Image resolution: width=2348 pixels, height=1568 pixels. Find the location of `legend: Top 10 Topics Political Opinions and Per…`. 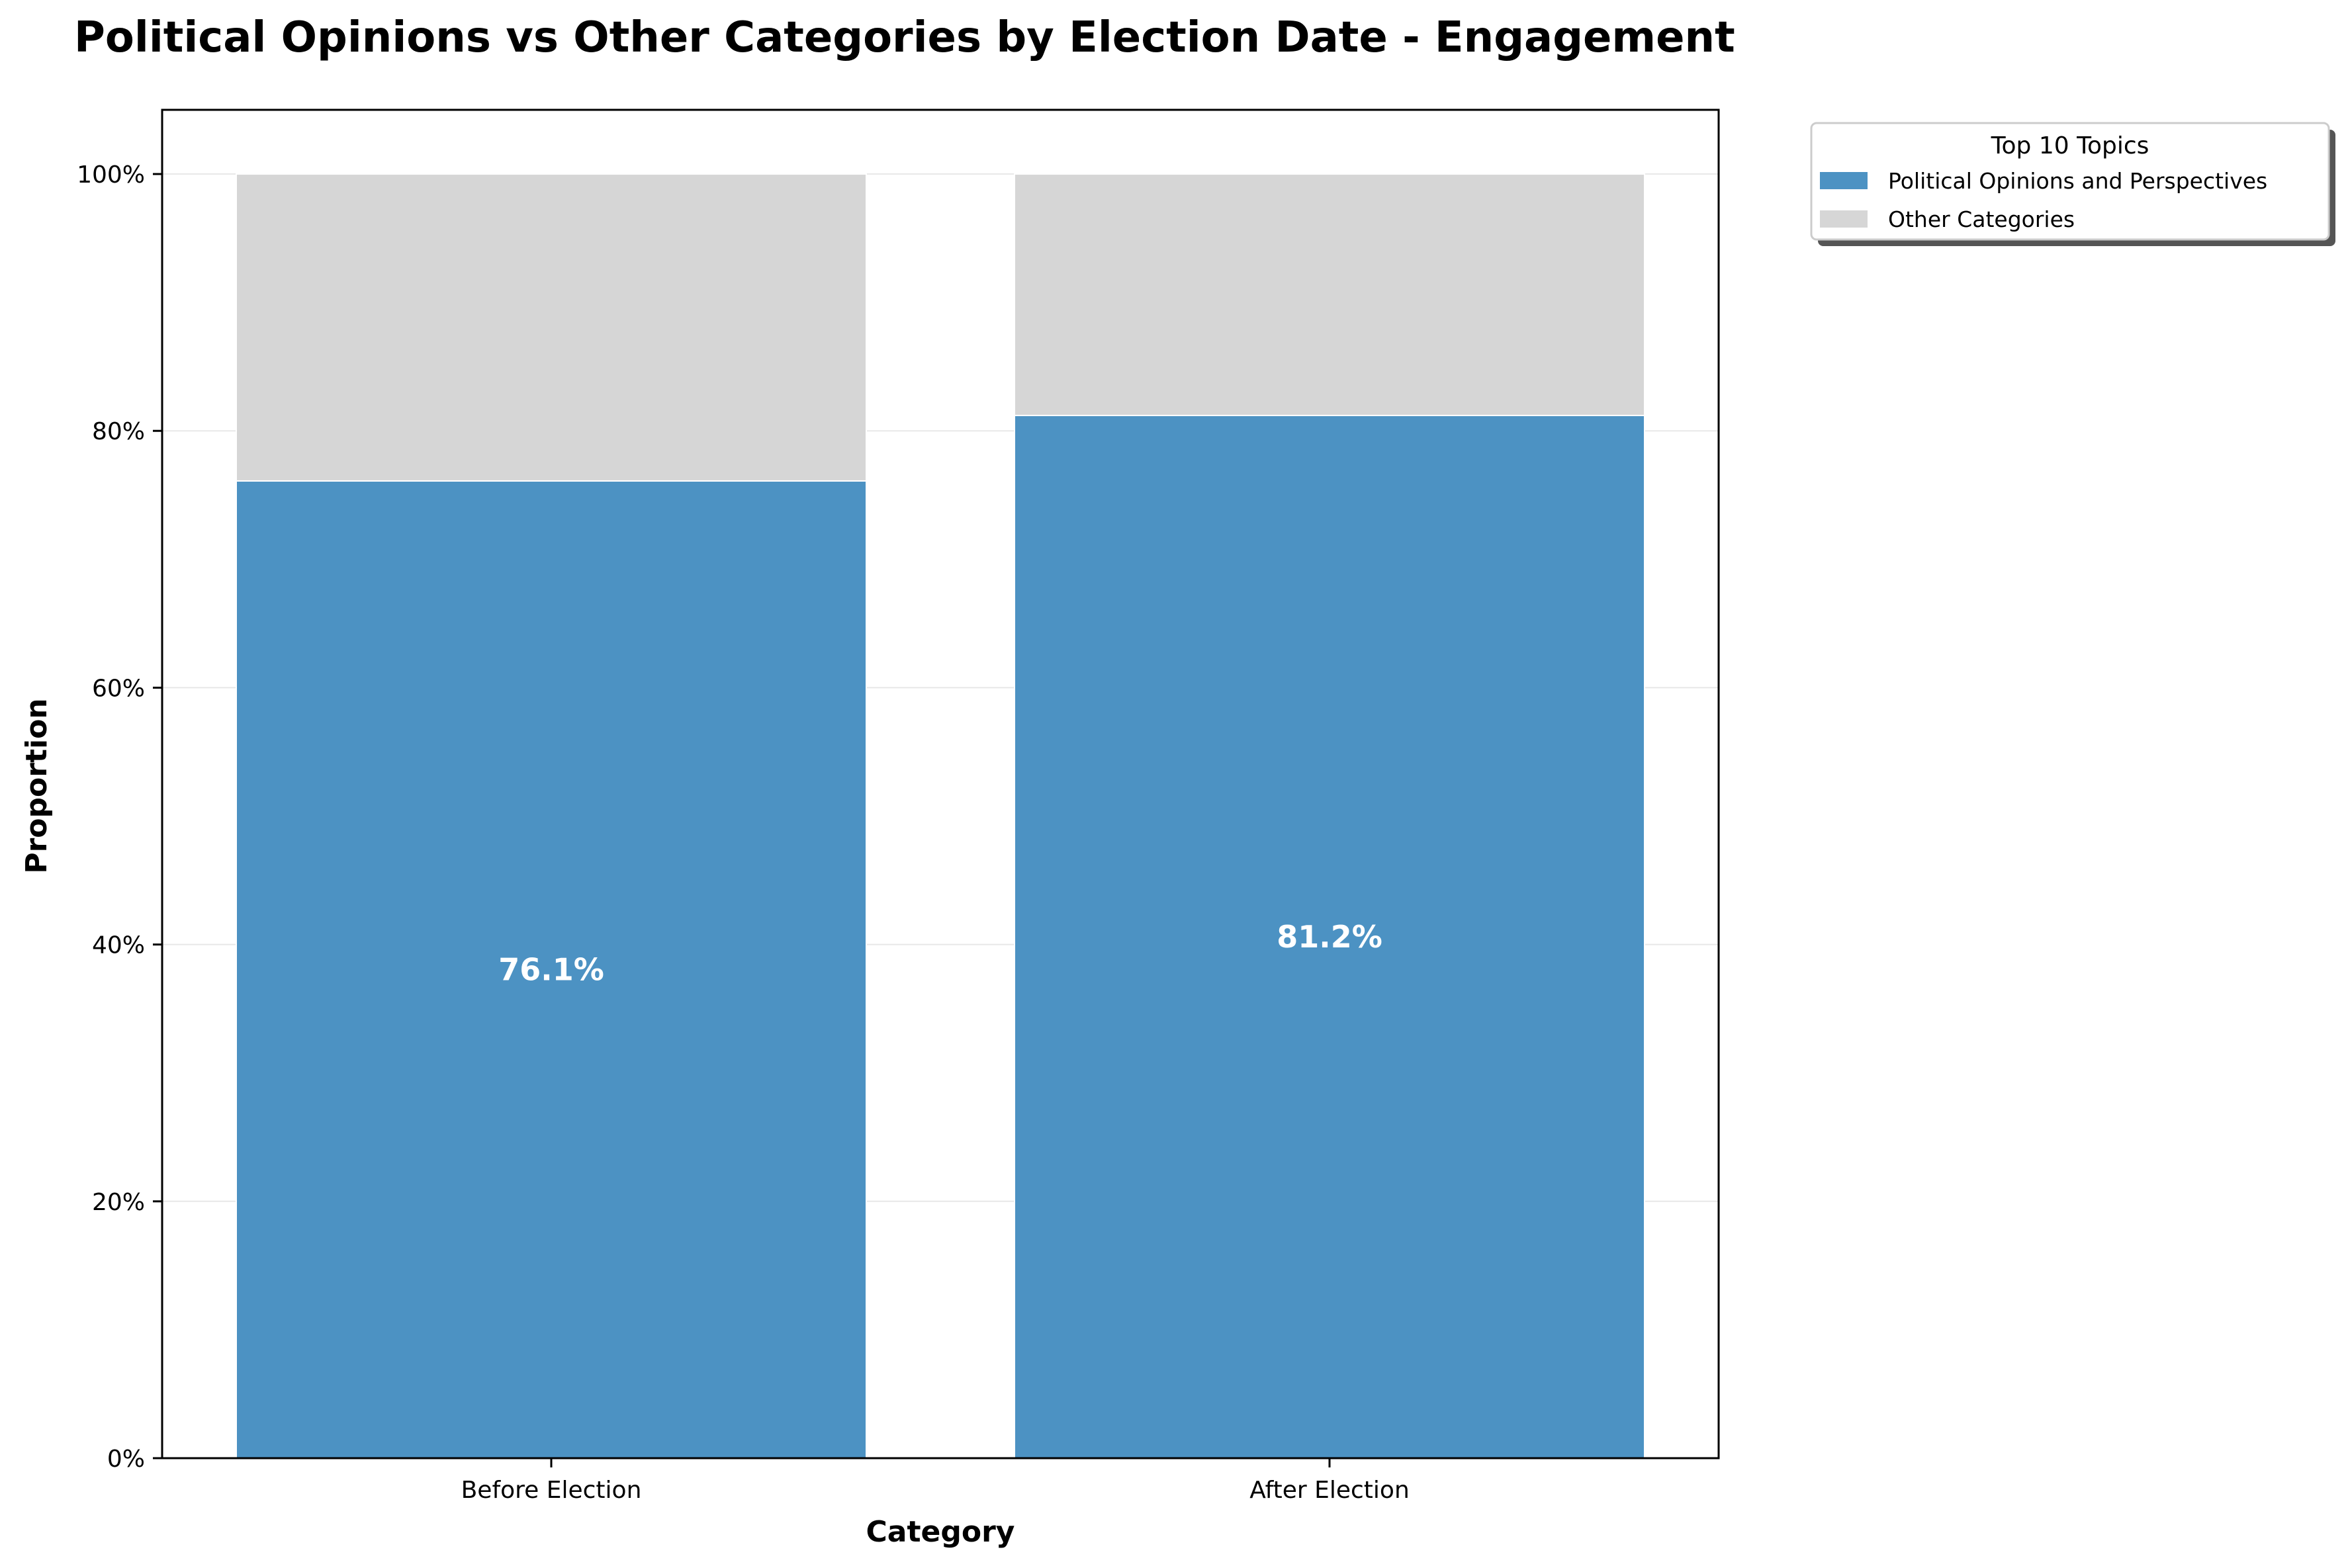

legend: Top 10 Topics Political Opinions and Per… is located at coordinates (2072, 184).